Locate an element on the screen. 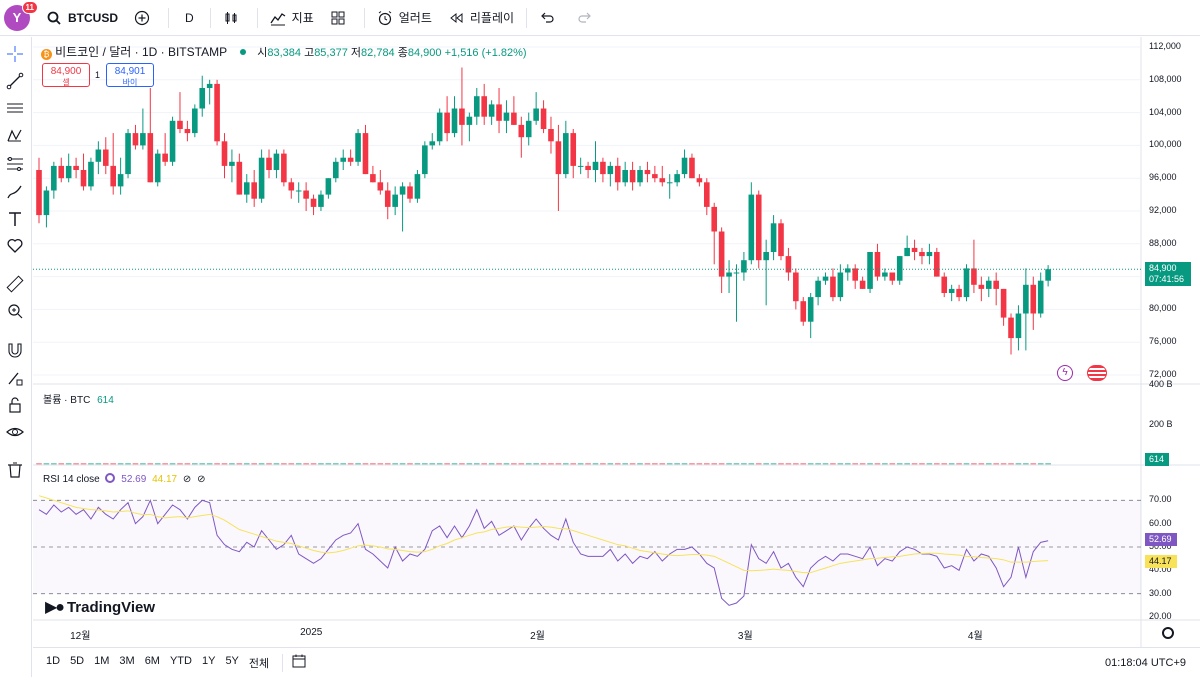 This screenshot has height=677, width=1200. pattern-tool is located at coordinates (15, 136).